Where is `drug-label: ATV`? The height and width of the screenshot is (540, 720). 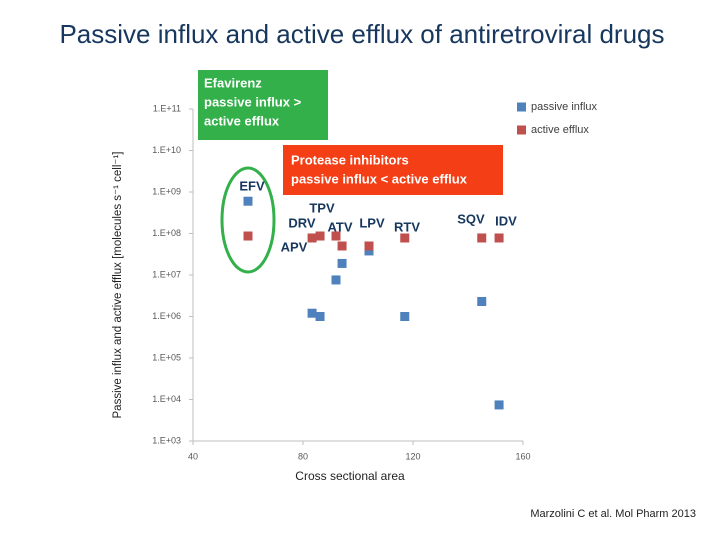 drug-label: ATV is located at coordinates (339, 226).